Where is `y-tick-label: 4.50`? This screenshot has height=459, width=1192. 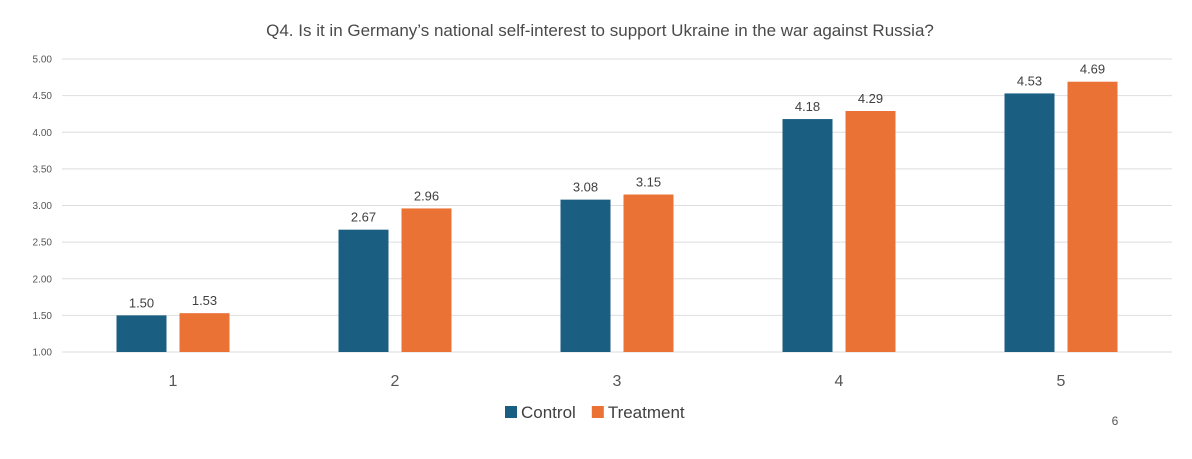 y-tick-label: 4.50 is located at coordinates (43, 96).